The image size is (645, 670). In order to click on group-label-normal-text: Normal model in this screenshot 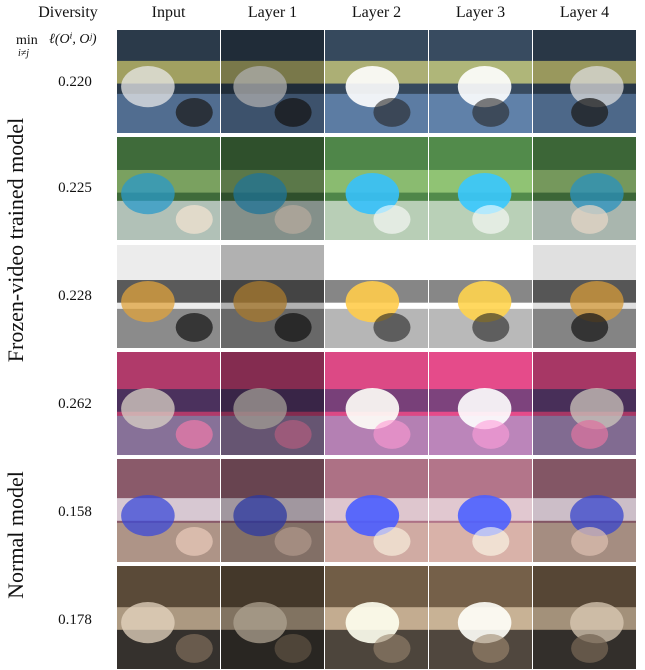, I will do `click(16, 535)`.